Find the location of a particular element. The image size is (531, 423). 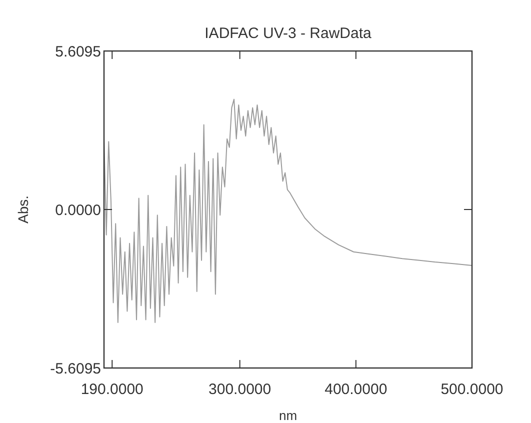

x-tick-label: 190.0000 is located at coordinates (112, 389).